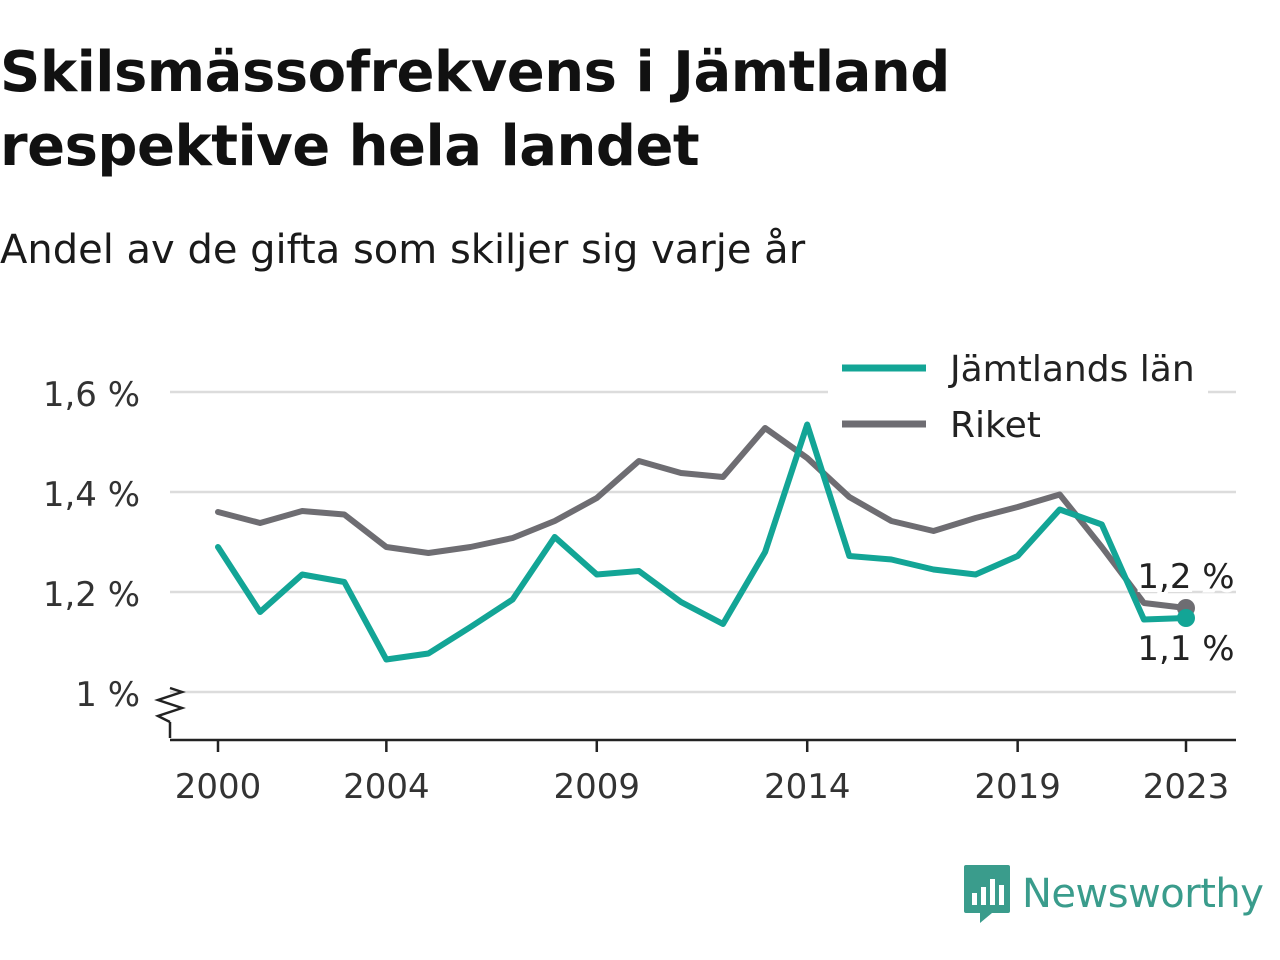 The image size is (1280, 960). What do you see at coordinates (218, 787) in the screenshot?
I see `x-tick-label: 2000` at bounding box center [218, 787].